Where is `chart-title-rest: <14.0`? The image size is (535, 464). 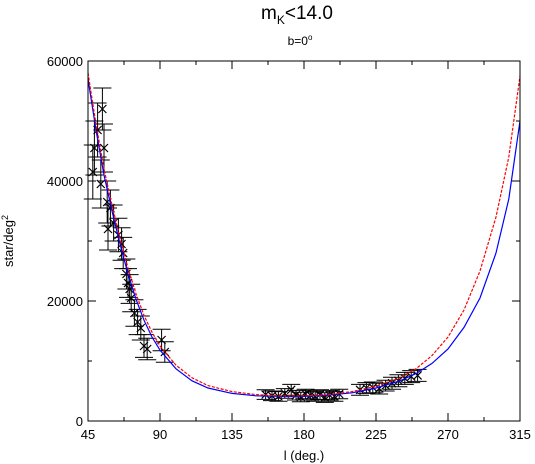 chart-title-rest: <14.0 is located at coordinates (309, 13).